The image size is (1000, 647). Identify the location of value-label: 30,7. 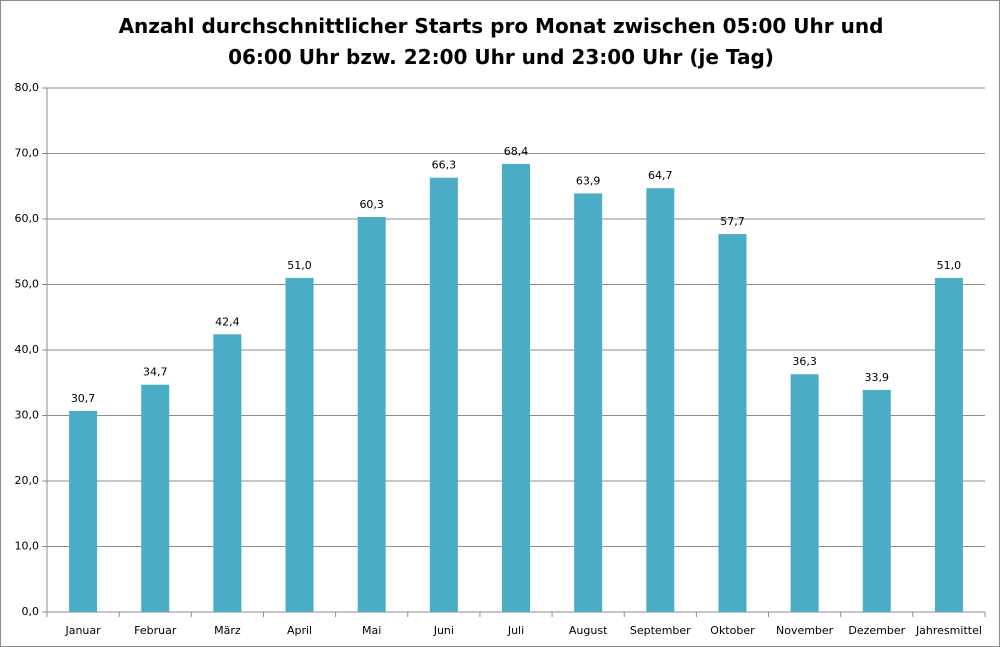
(83, 398).